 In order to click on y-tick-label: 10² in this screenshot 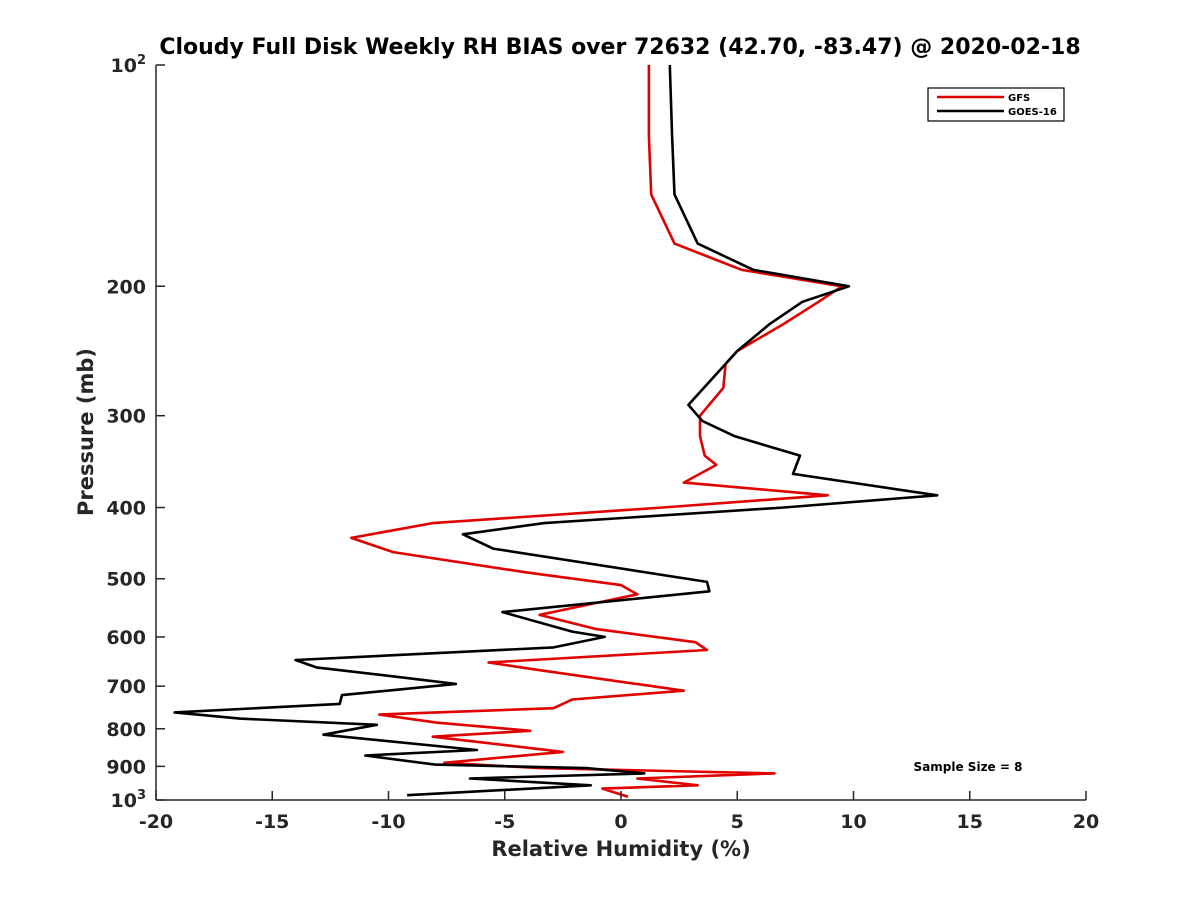, I will do `click(129, 65)`.